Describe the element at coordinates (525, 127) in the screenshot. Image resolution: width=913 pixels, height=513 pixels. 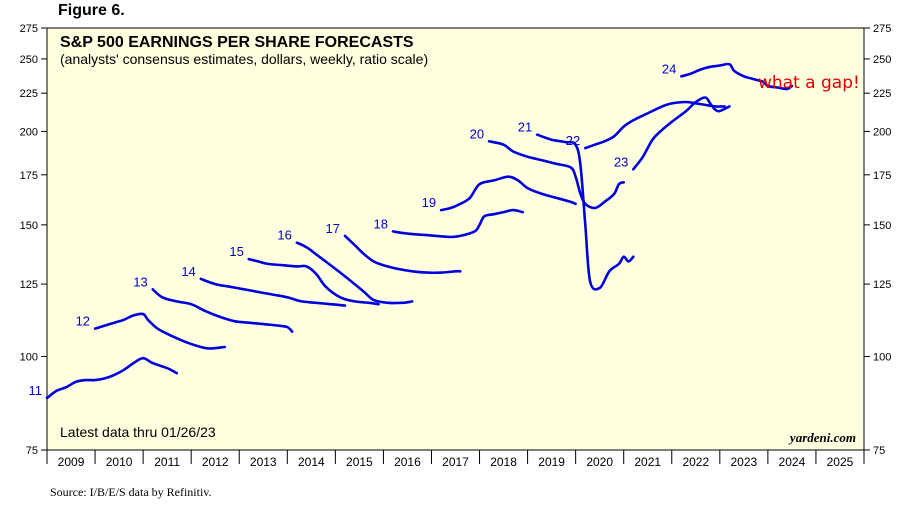
I see `series-label-21: 21` at that location.